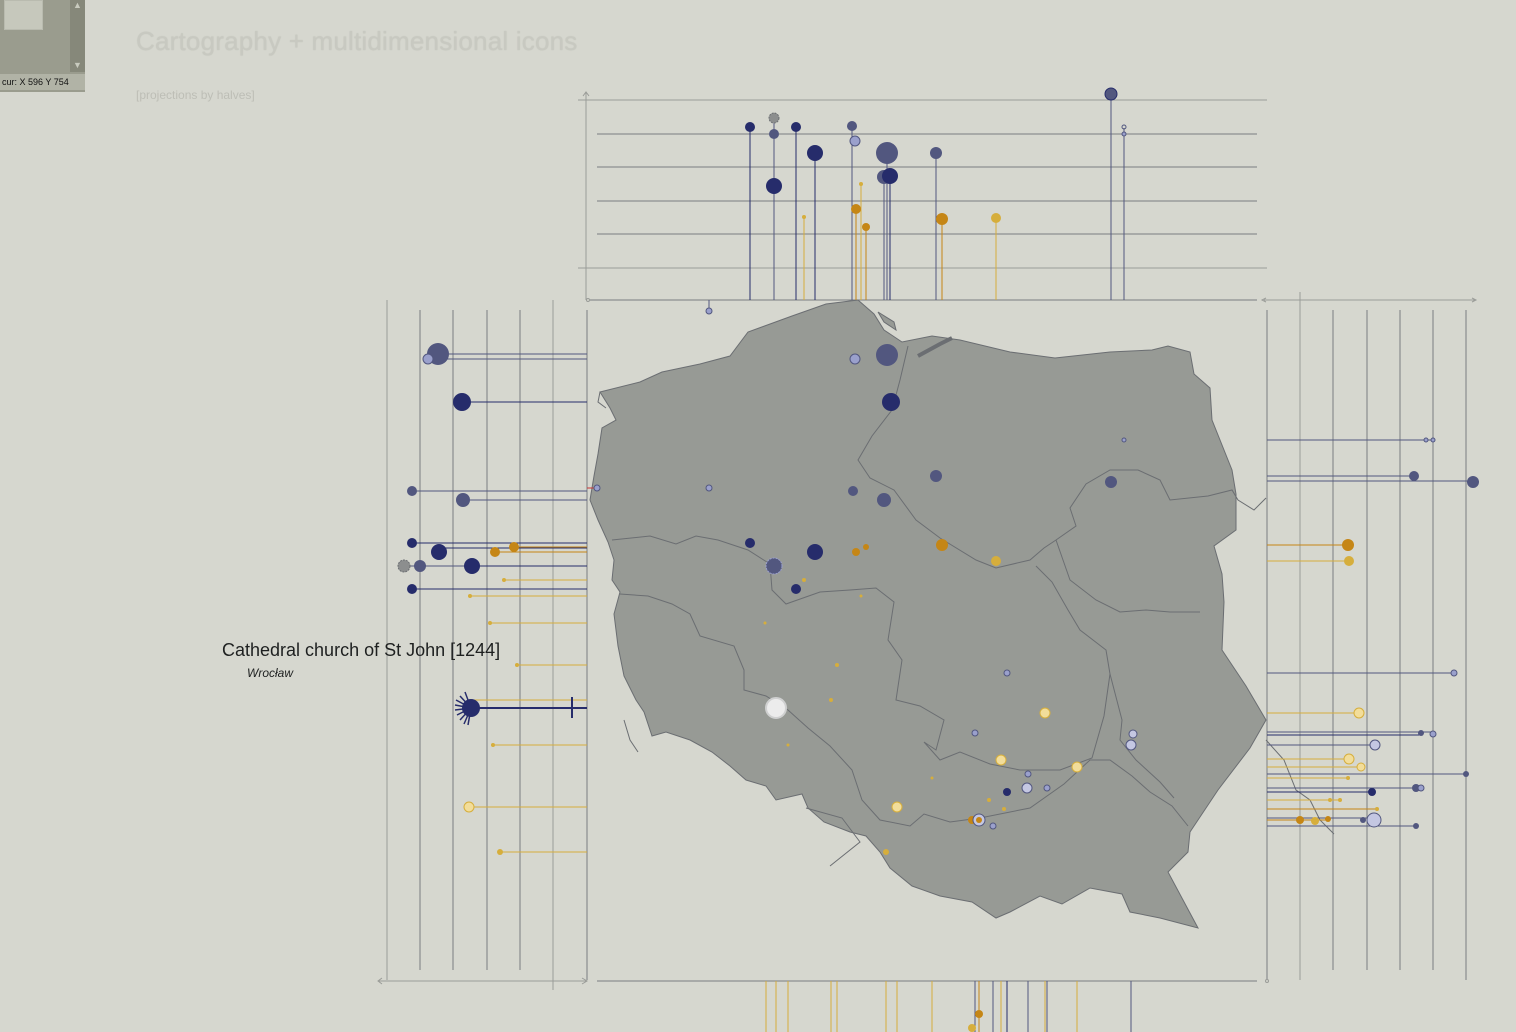 The height and width of the screenshot is (1032, 1516). What do you see at coordinates (927, 184) in the screenshot?
I see `top-projection-guides` at bounding box center [927, 184].